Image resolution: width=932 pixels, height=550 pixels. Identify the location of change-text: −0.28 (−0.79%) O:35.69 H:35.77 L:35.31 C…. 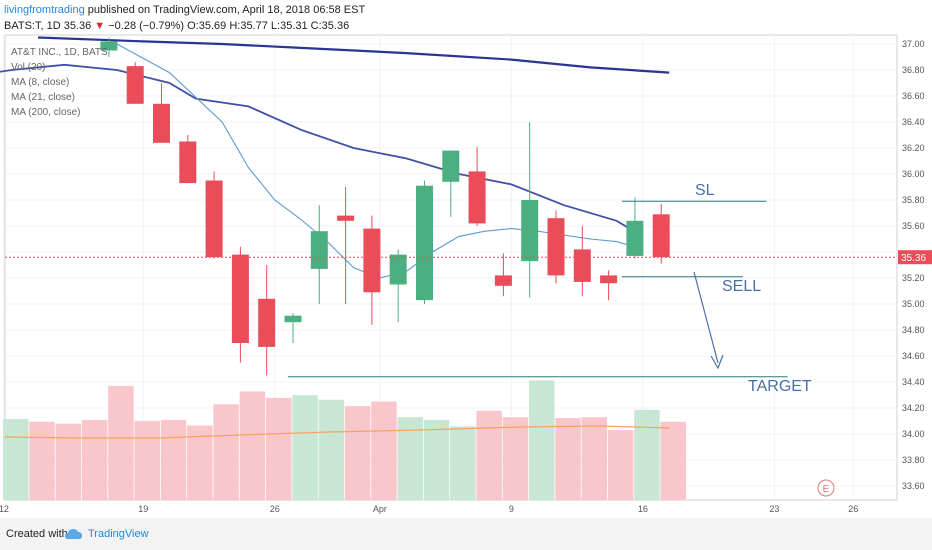
(227, 26).